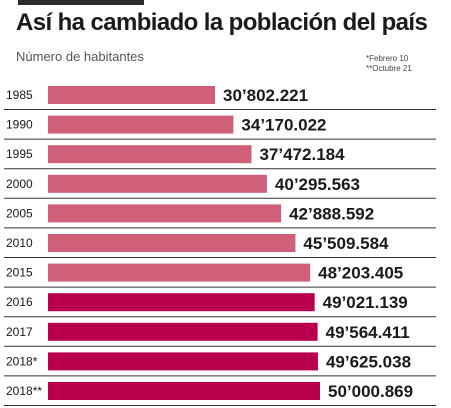 Image resolution: width=451 pixels, height=408 pixels. What do you see at coordinates (222, 22) in the screenshot?
I see `chart-title: Así ha cambiado la población del país` at bounding box center [222, 22].